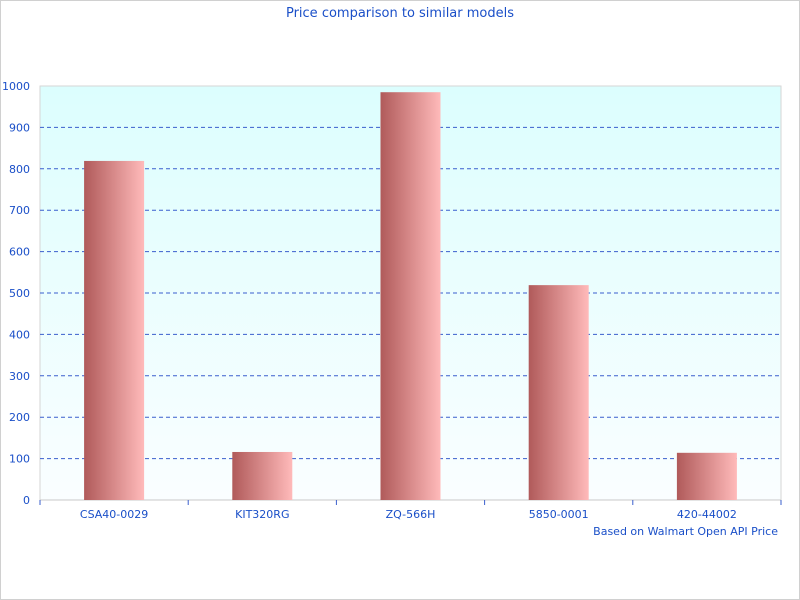 The width and height of the screenshot is (800, 600). Describe the element at coordinates (19, 417) in the screenshot. I see `y-tick-label: 200` at that location.